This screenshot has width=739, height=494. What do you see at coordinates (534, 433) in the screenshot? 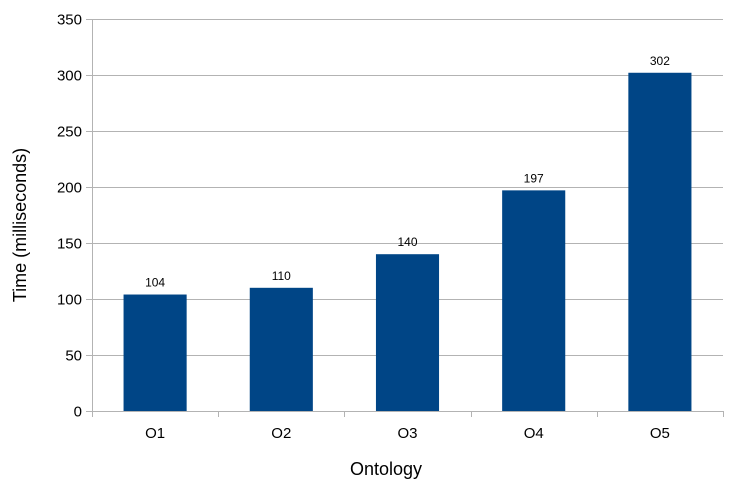
I see `x-tick-label: O4` at bounding box center [534, 433].